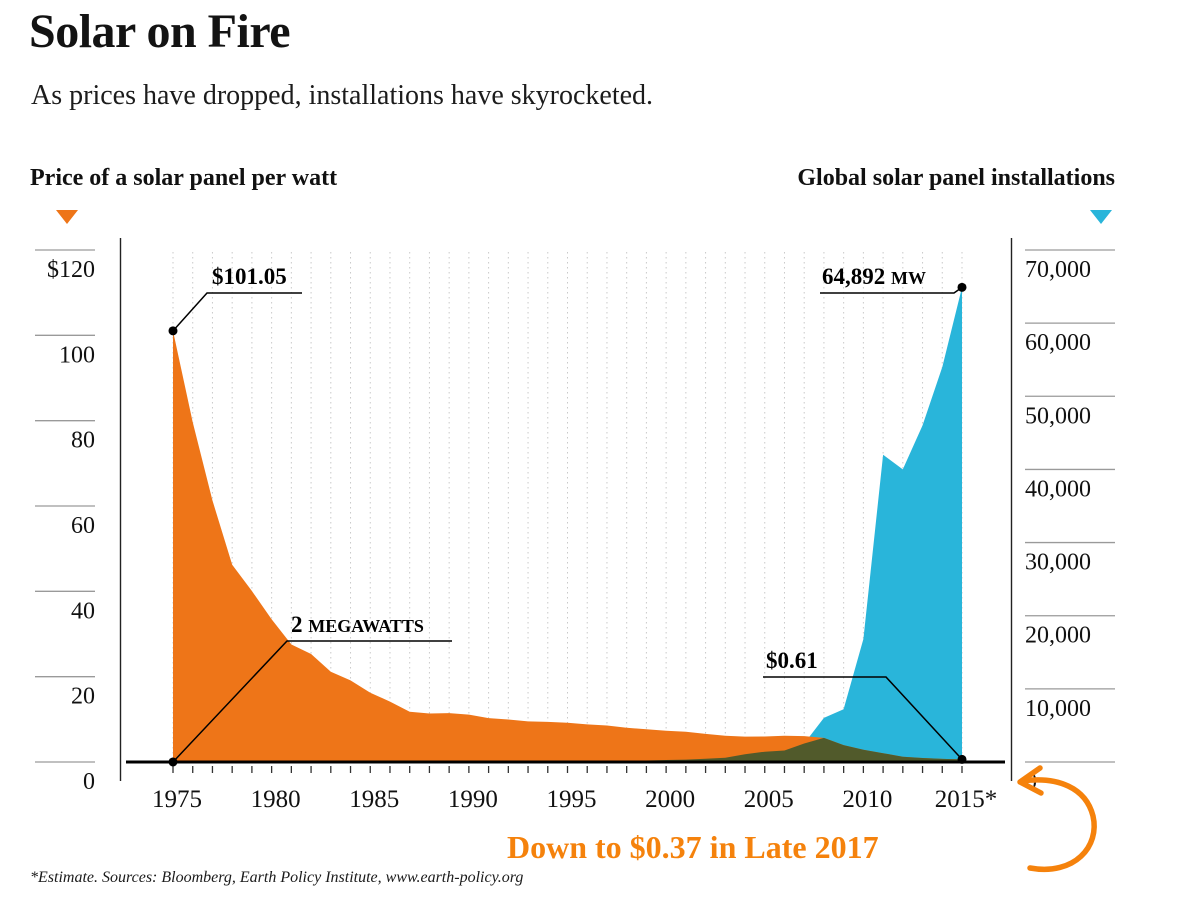 The height and width of the screenshot is (909, 1200). What do you see at coordinates (184, 178) in the screenshot?
I see `left-axis-title: Price of a solar panel per watt` at bounding box center [184, 178].